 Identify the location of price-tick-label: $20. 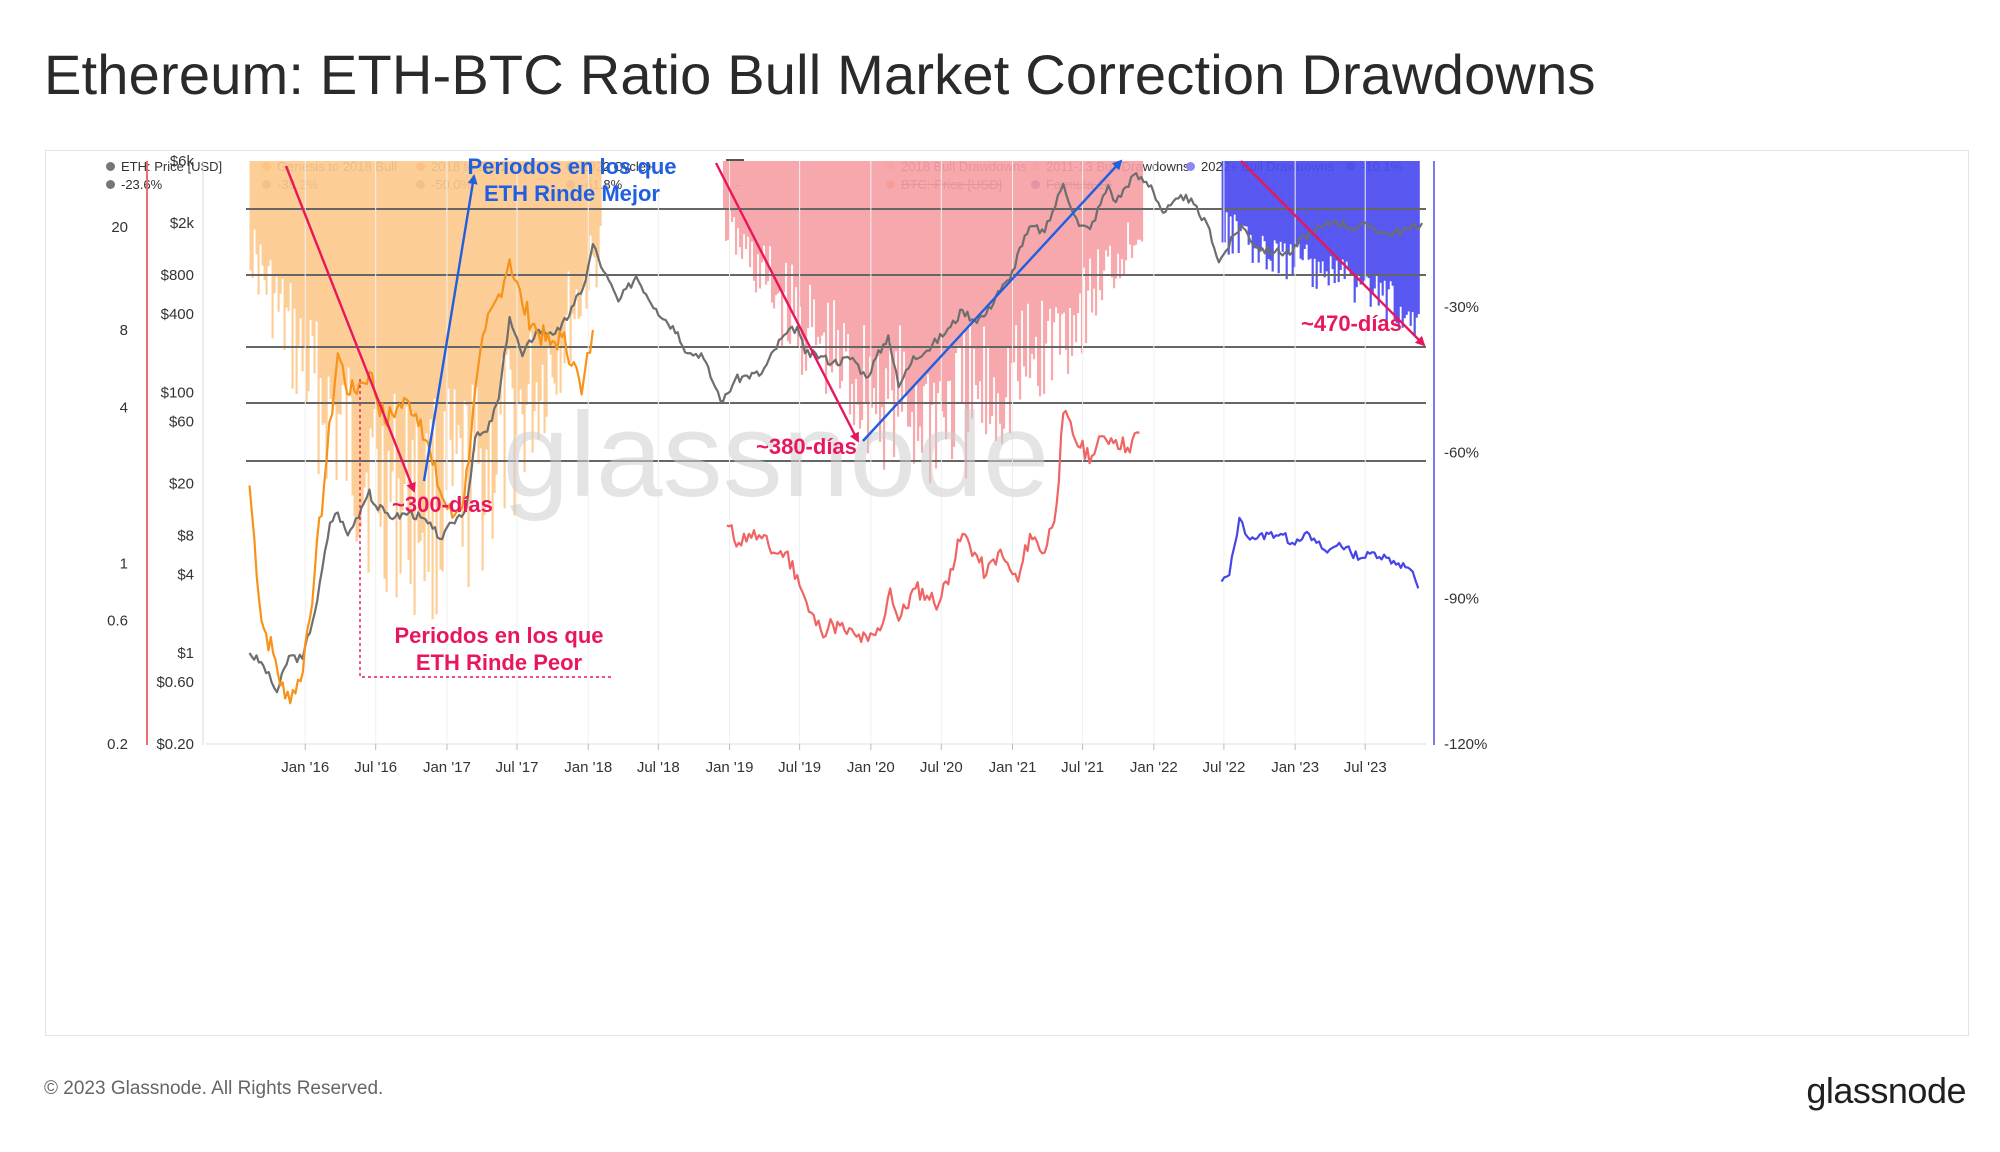
(181, 484).